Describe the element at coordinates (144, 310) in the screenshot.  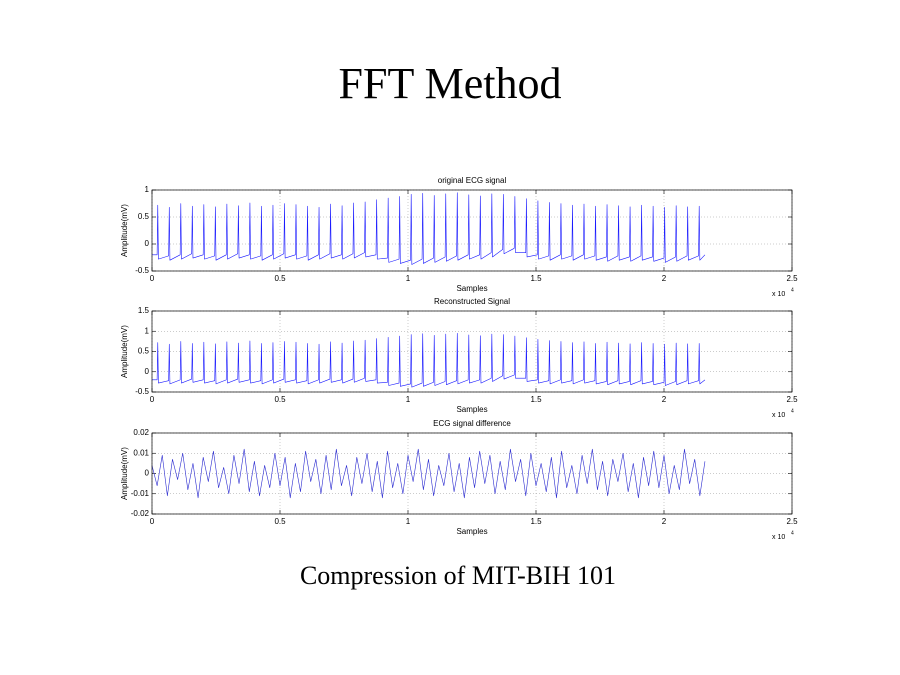
I see `y-tick-label: 1.5` at that location.